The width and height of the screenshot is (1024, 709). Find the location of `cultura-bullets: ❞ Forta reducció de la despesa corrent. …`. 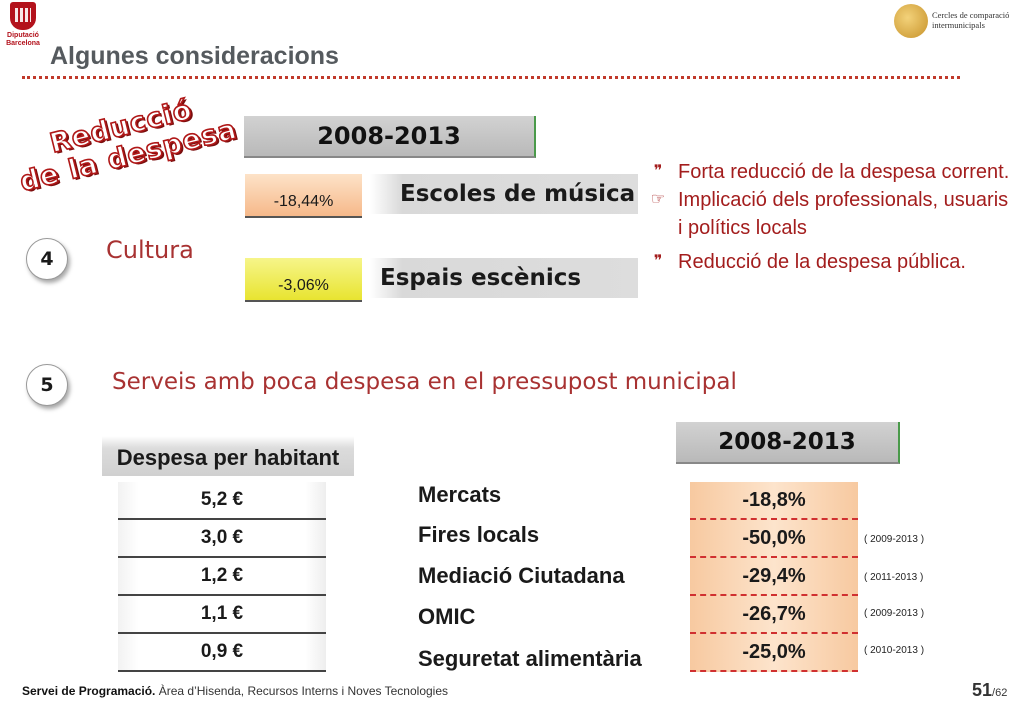

cultura-bullets: ❞ Forta reducció de la despesa corrent. … is located at coordinates (833, 217).